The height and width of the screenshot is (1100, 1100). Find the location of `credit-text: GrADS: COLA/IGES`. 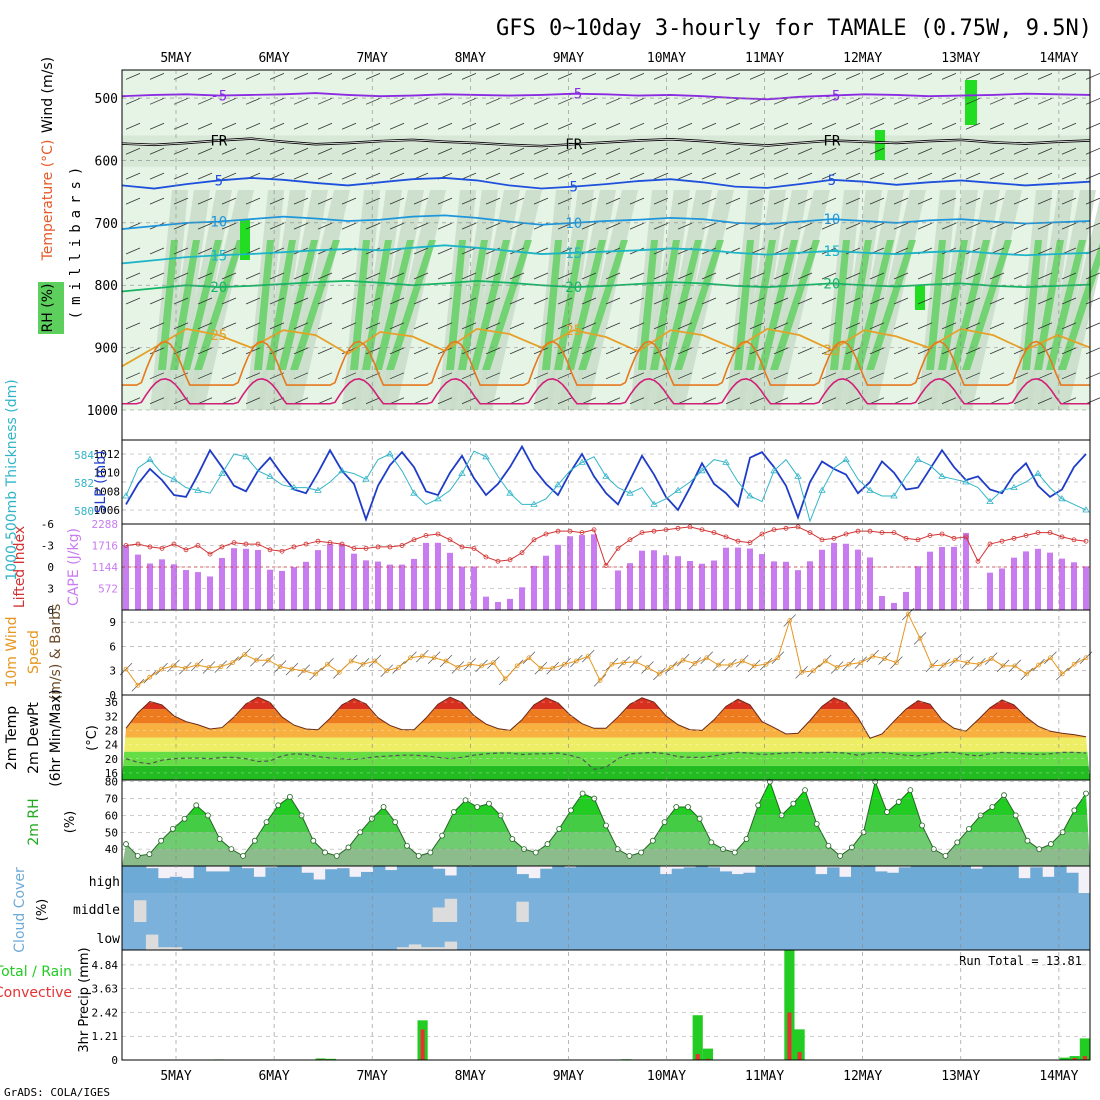

credit-text: GrADS: COLA/IGES is located at coordinates (57, 1092).